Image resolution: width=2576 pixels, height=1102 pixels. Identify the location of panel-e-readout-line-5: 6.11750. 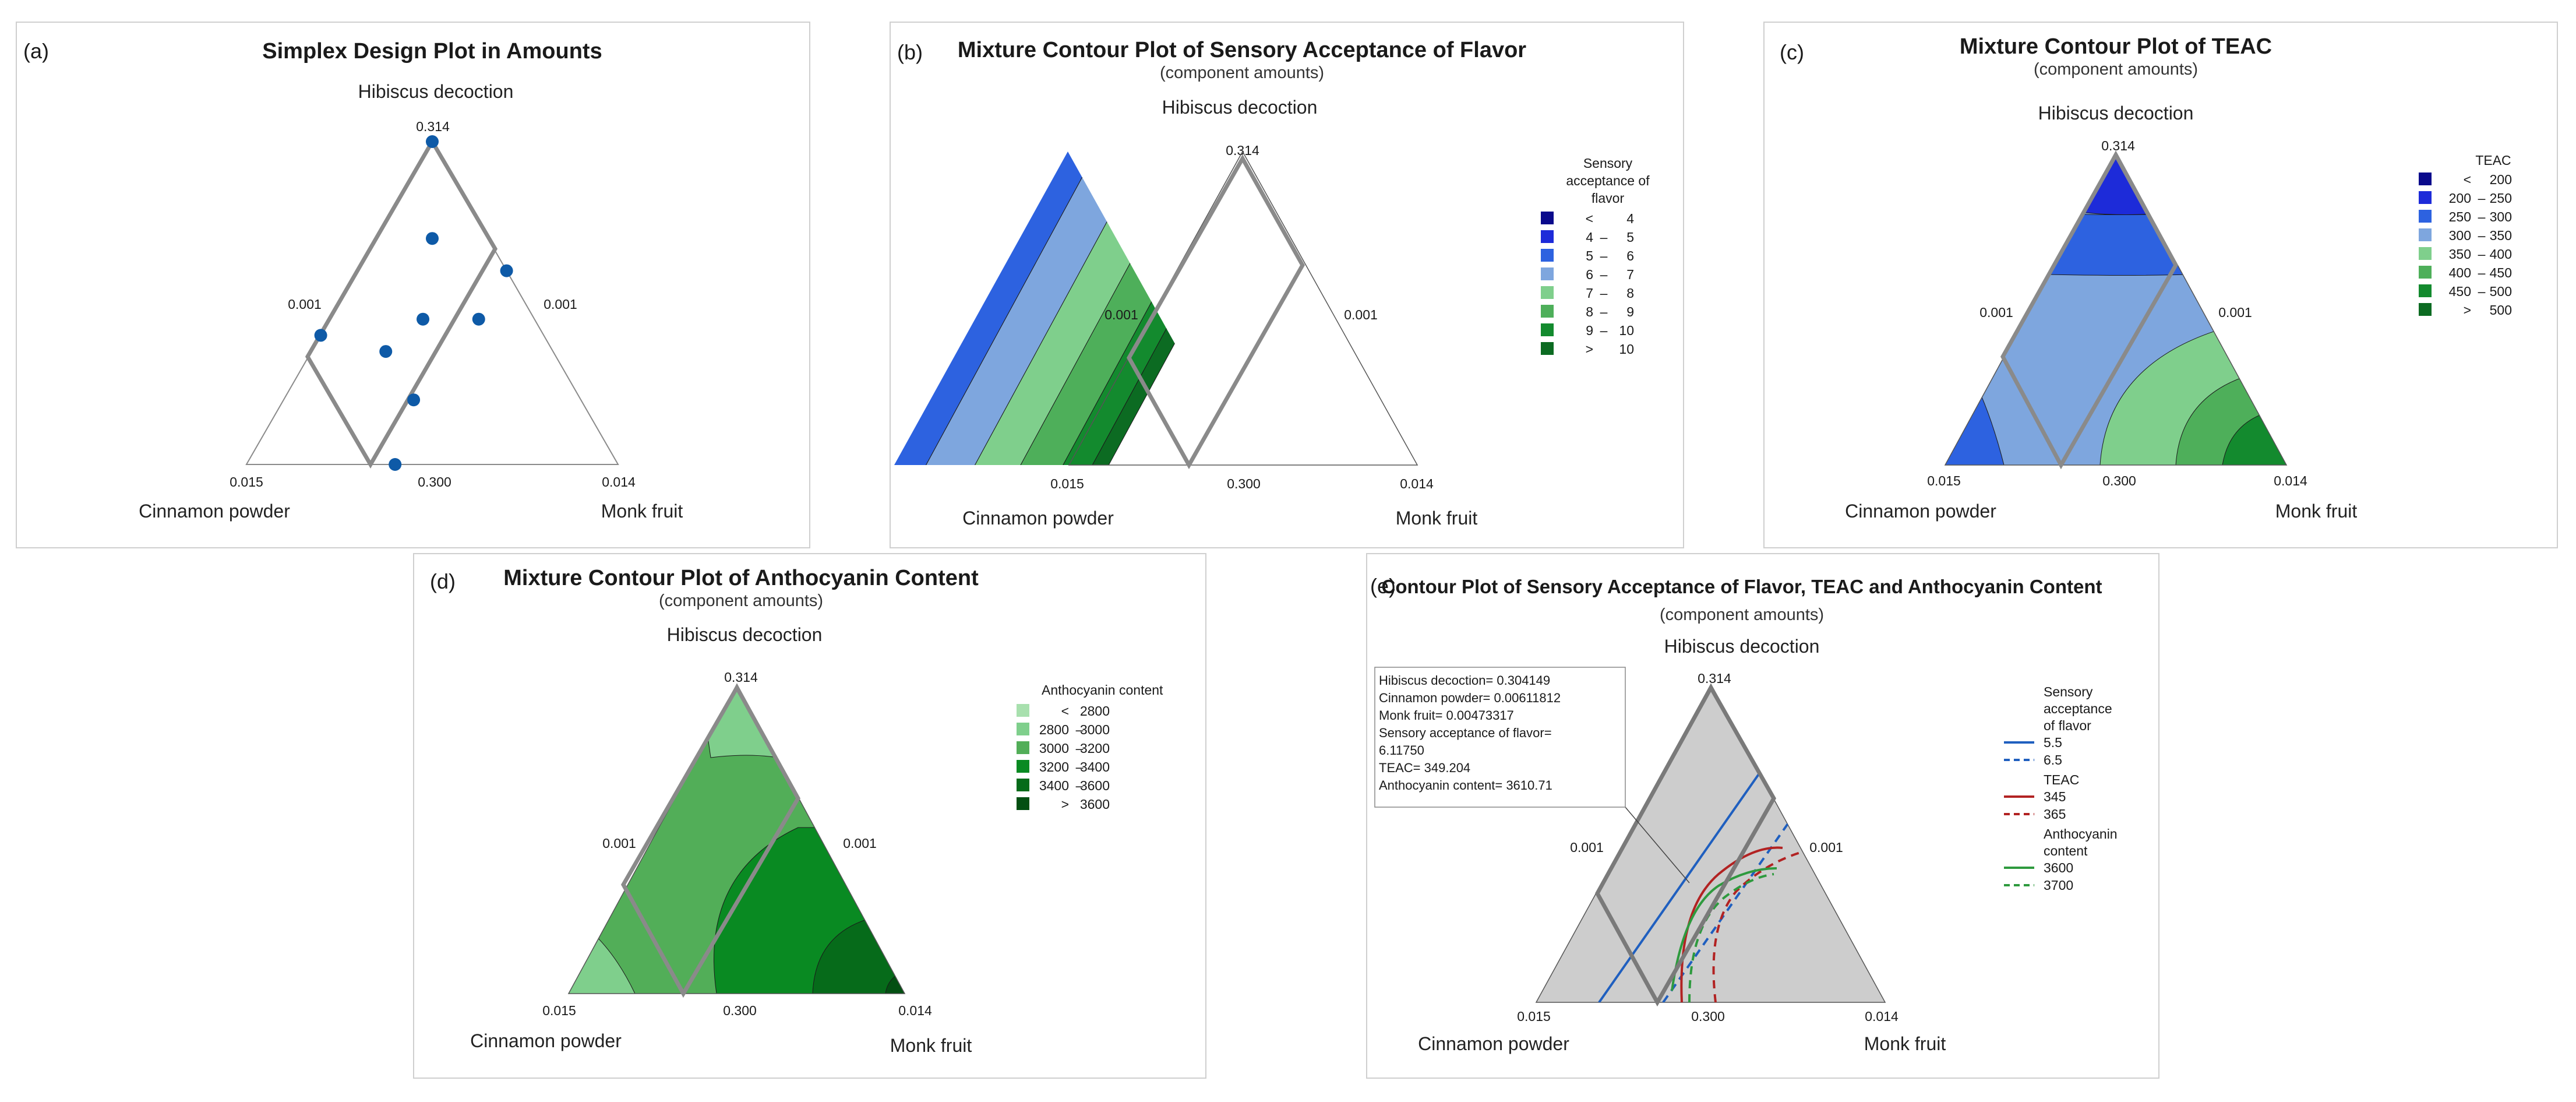
(1401, 750).